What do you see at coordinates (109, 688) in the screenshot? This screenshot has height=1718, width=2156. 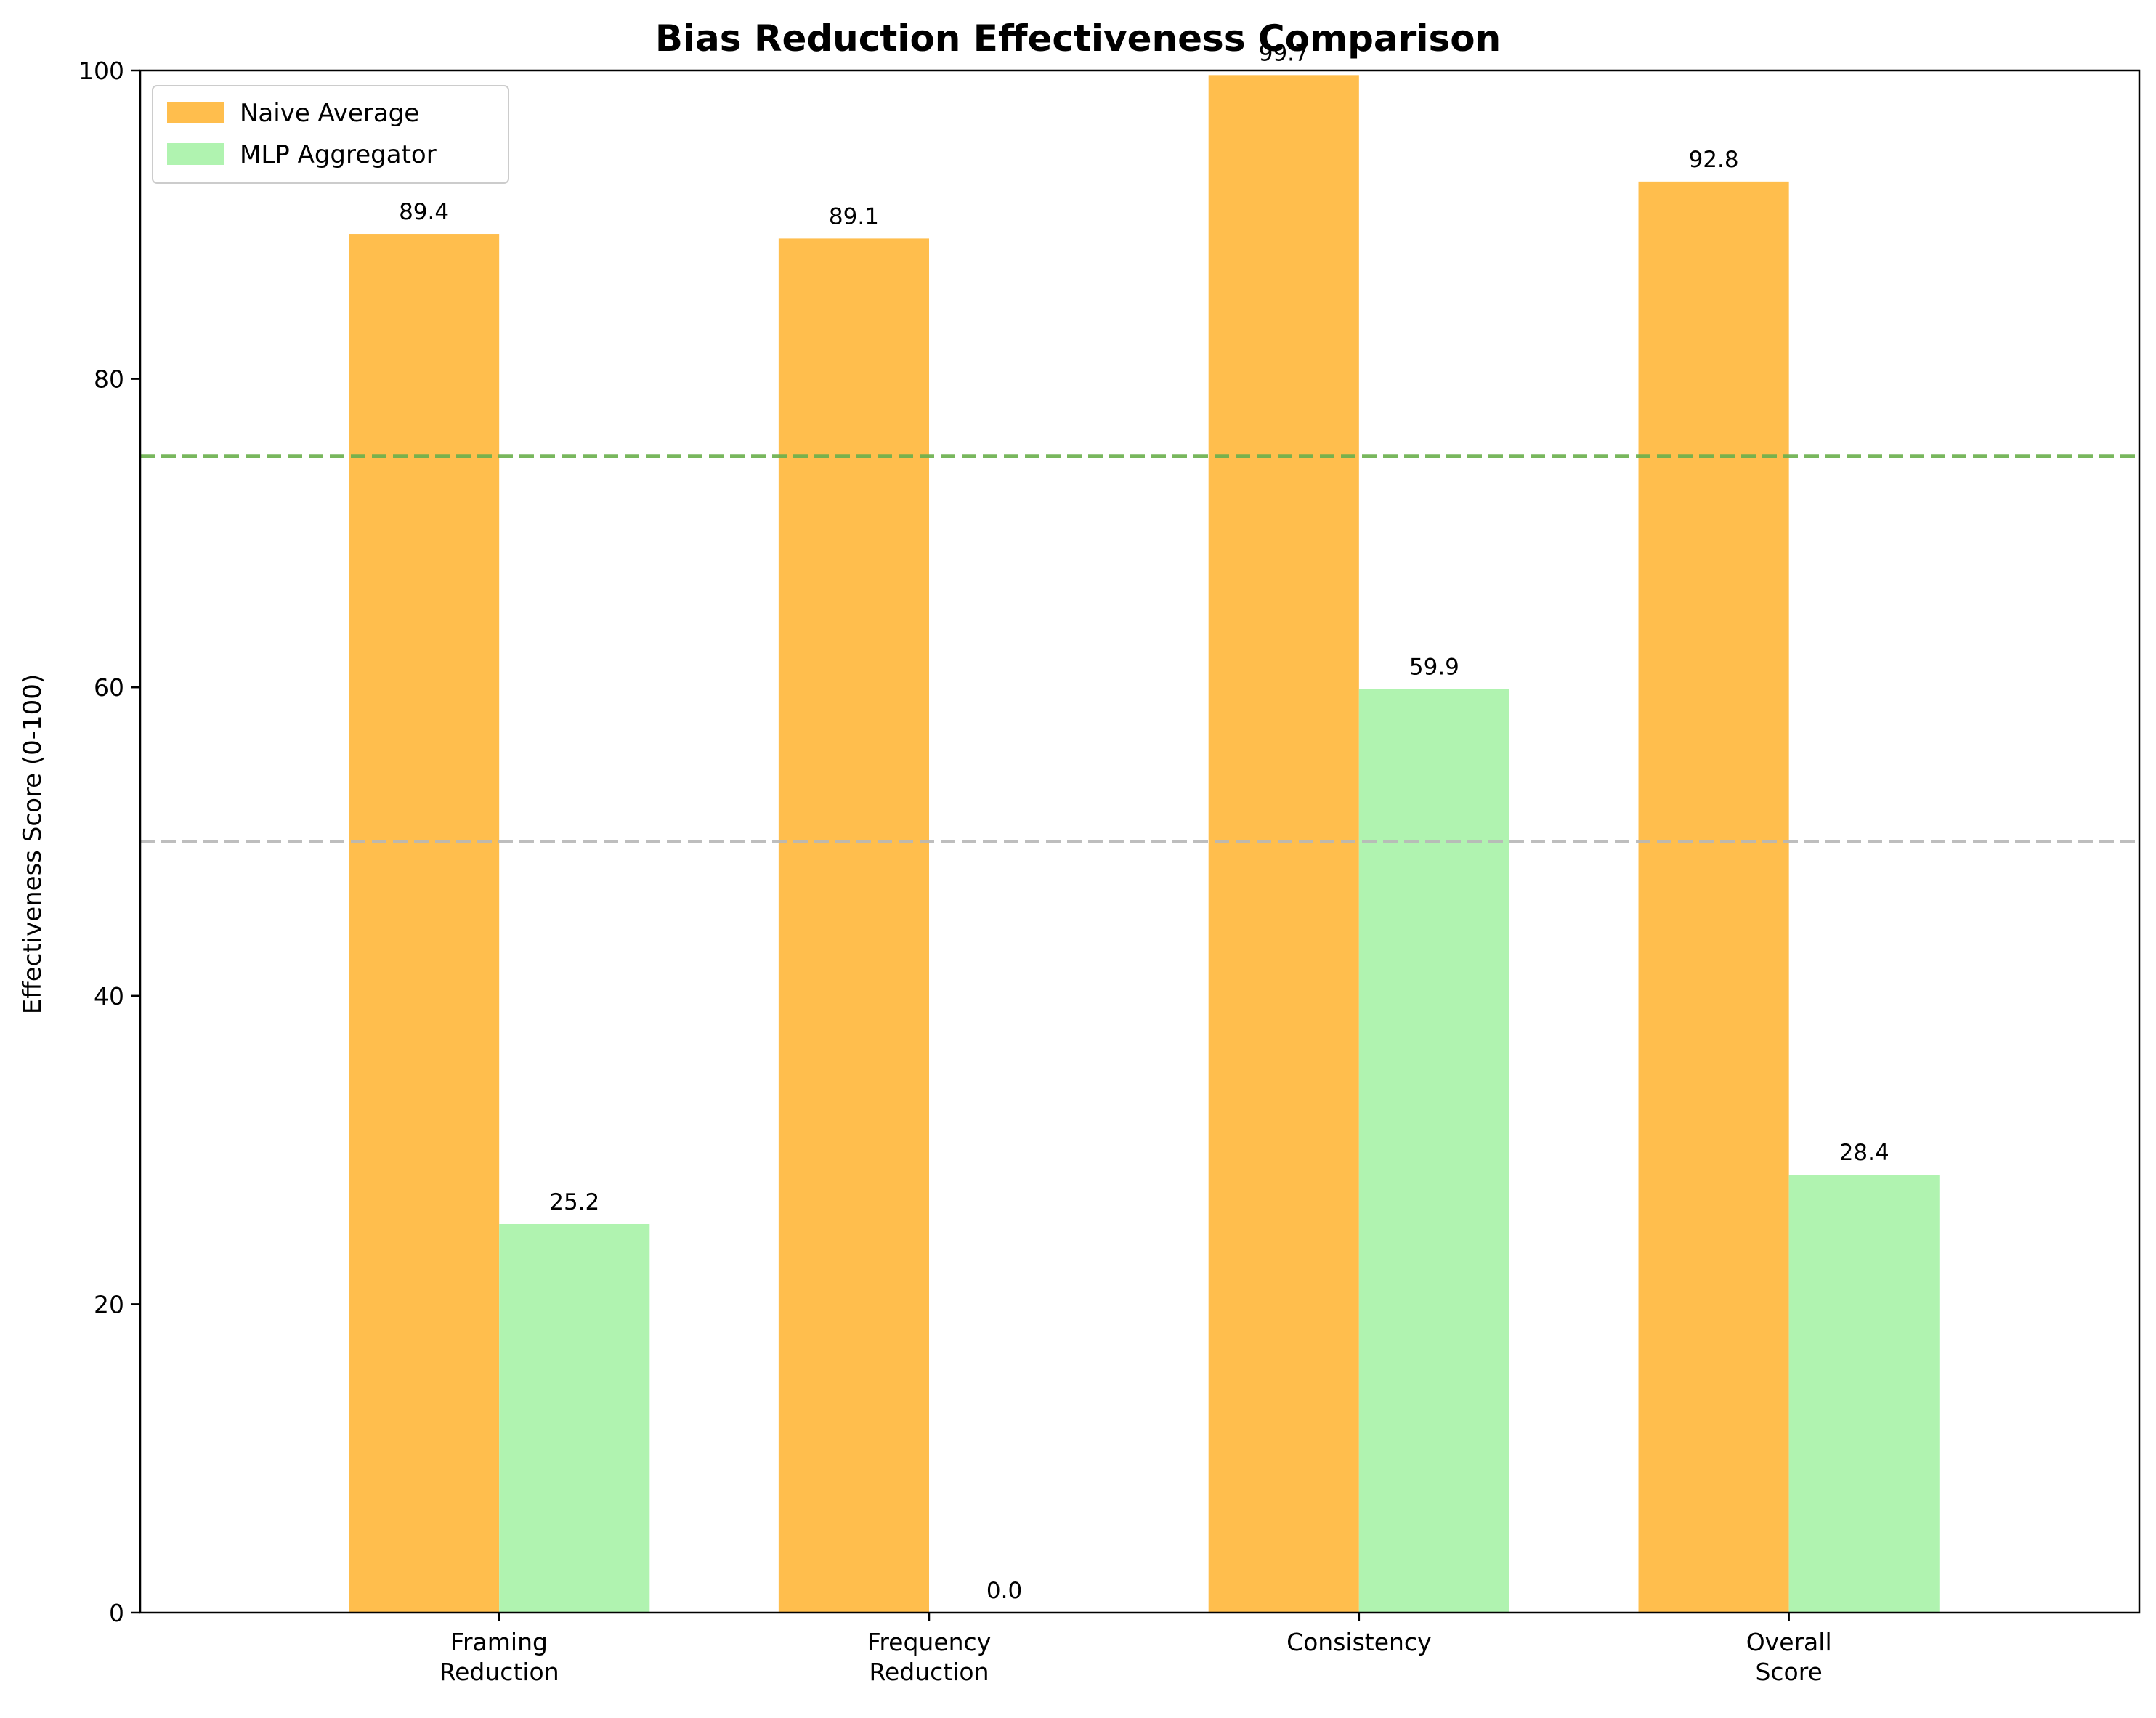 I see `y-tick-label: 60` at bounding box center [109, 688].